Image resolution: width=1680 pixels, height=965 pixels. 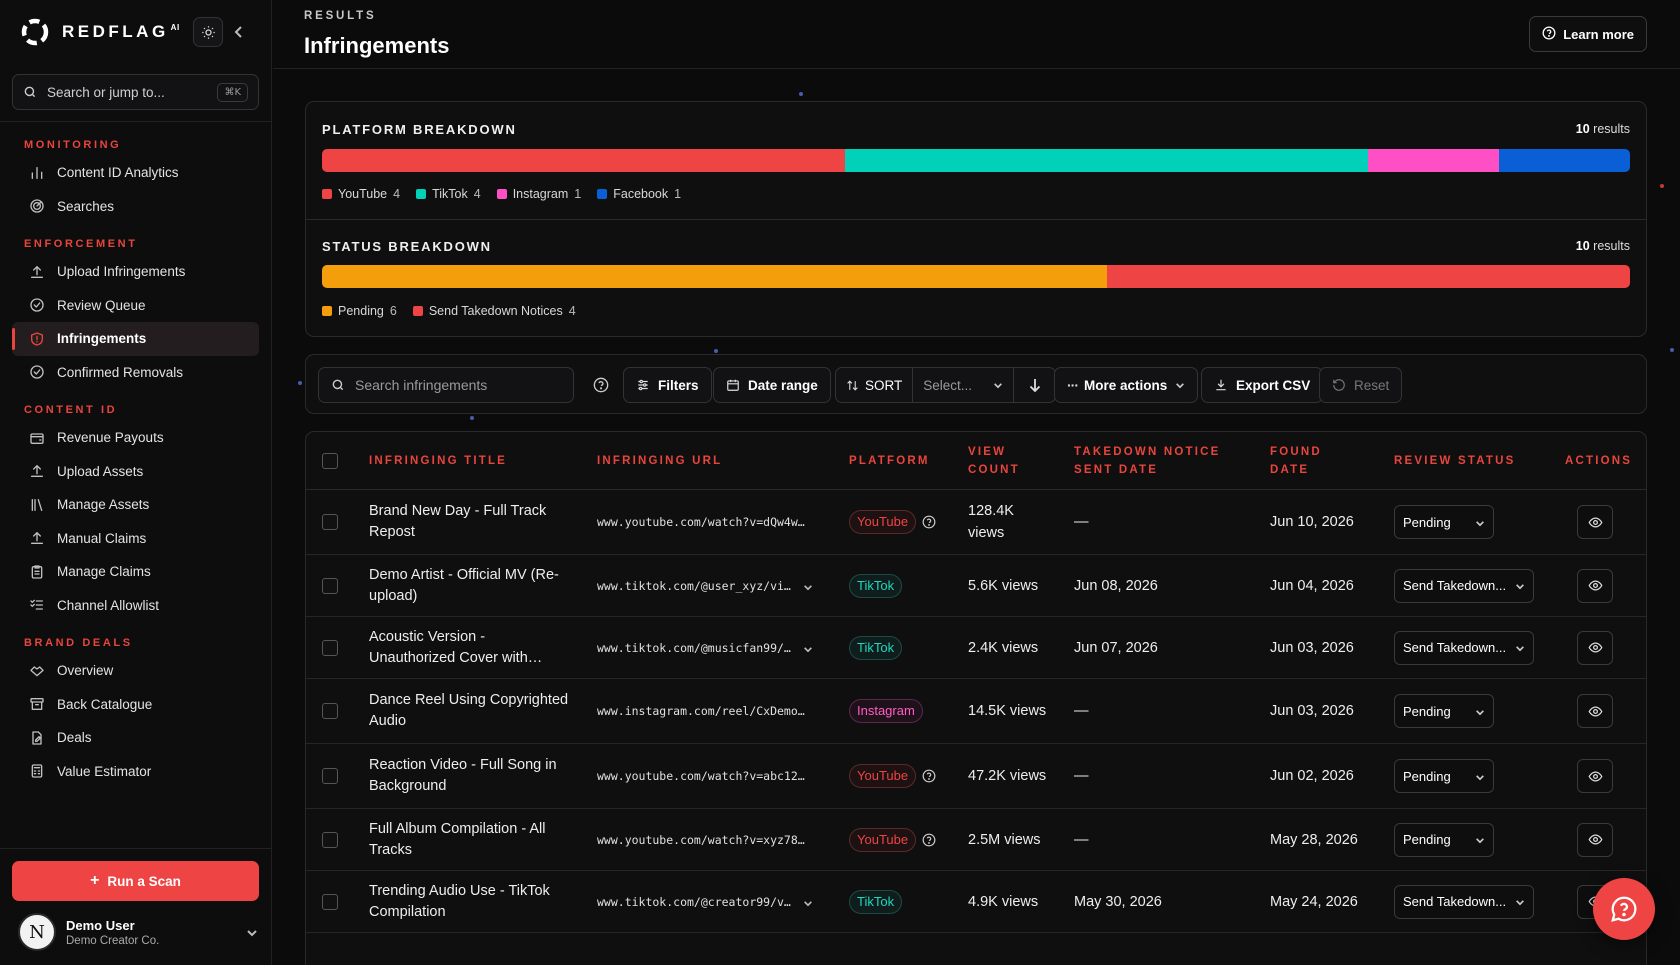 I want to click on sidebar-item-infringements: Infringements, so click(x=135, y=339).